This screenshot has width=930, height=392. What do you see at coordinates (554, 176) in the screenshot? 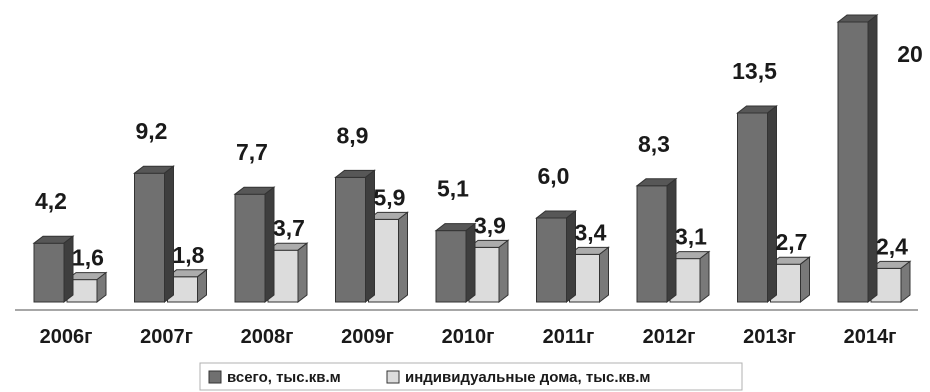
I see `data-label-total: 6,0` at bounding box center [554, 176].